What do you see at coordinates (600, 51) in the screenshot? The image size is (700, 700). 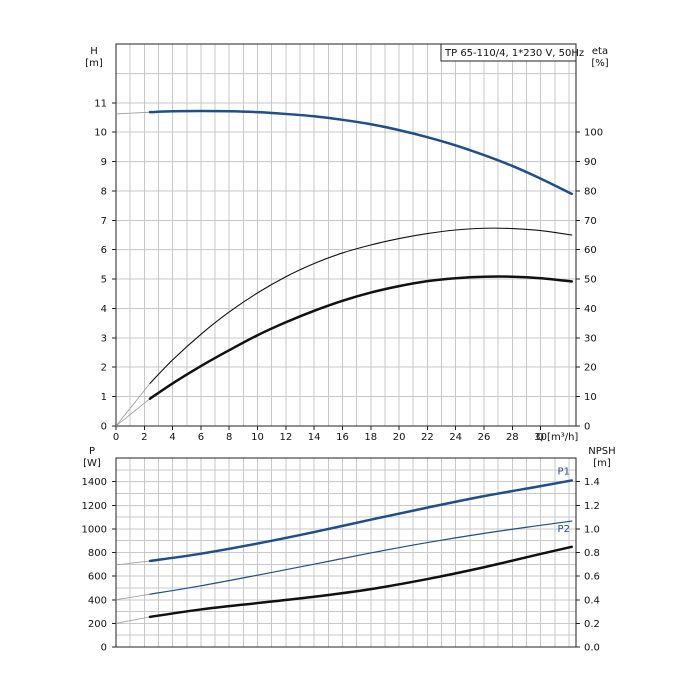 I see `eta-axis-label: eta` at bounding box center [600, 51].